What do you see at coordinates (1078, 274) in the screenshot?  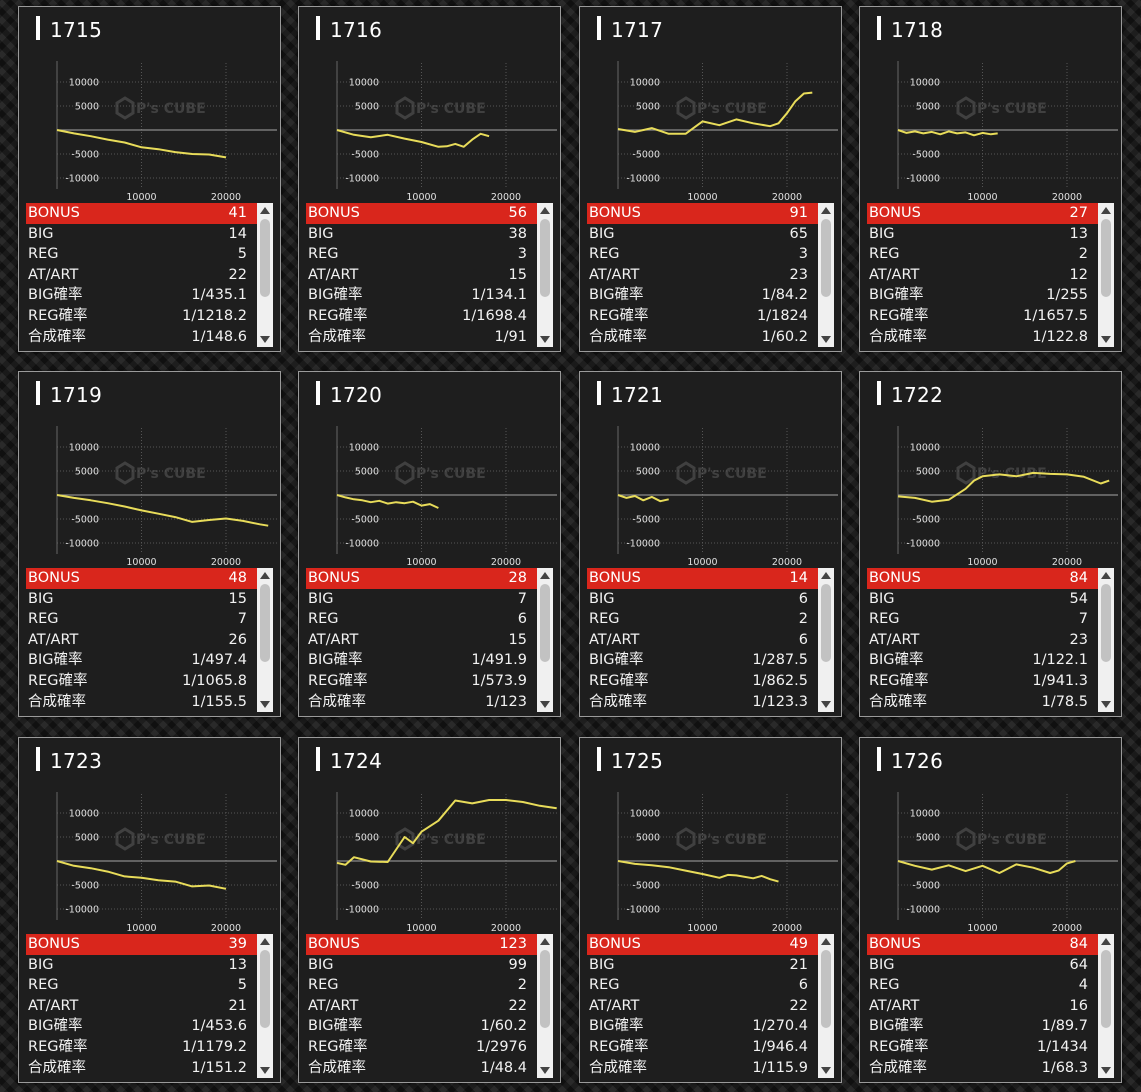 I see `stat-value: 12` at bounding box center [1078, 274].